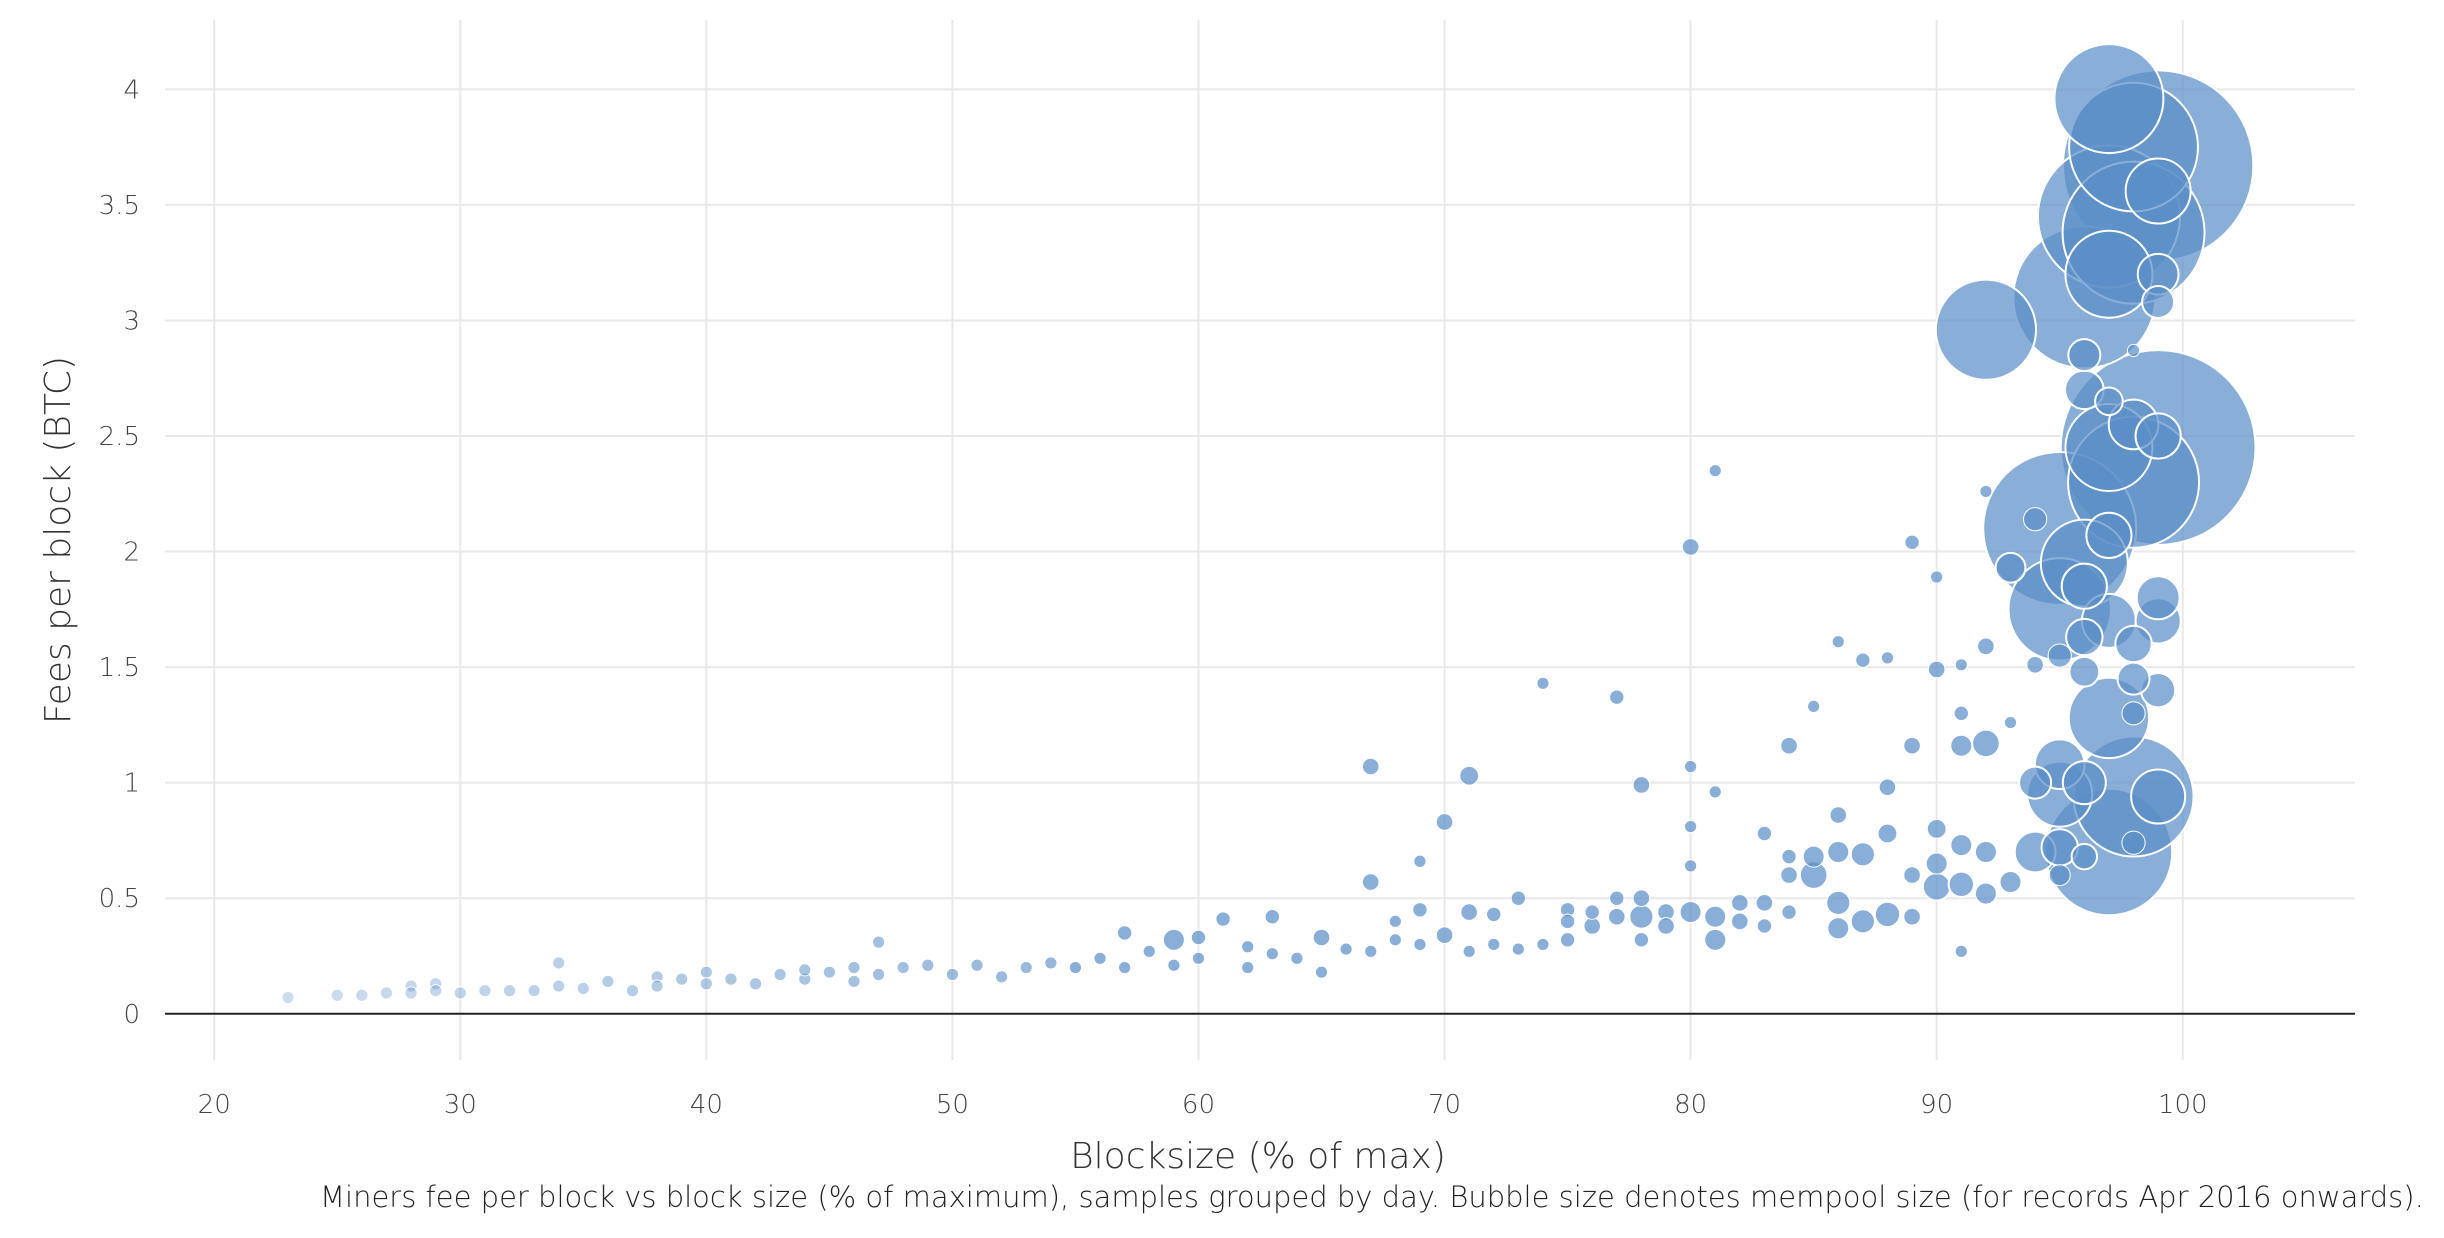 The width and height of the screenshot is (2444, 1238). I want to click on y-tick-label: 0.5, so click(119, 899).